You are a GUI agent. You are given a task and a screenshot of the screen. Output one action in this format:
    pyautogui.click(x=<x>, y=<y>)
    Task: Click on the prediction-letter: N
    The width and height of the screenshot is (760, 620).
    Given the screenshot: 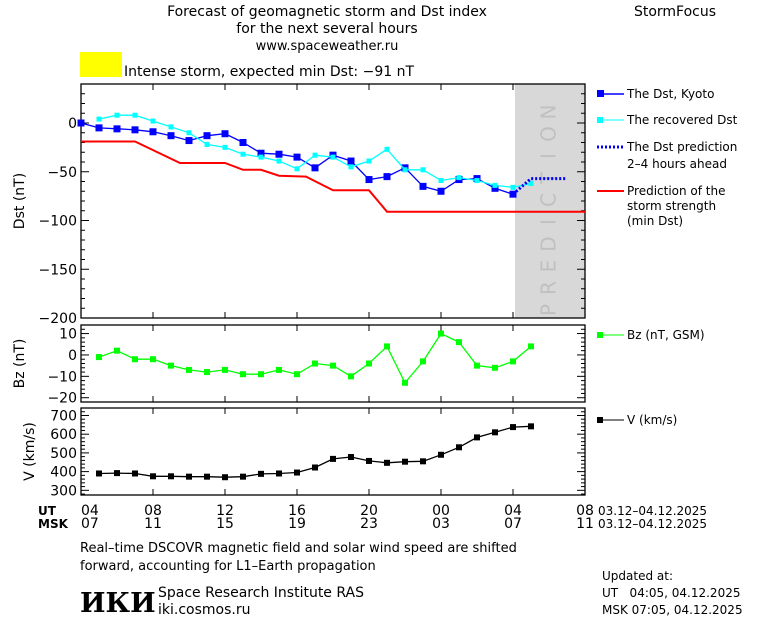 What is the action you would take?
    pyautogui.click(x=549, y=112)
    